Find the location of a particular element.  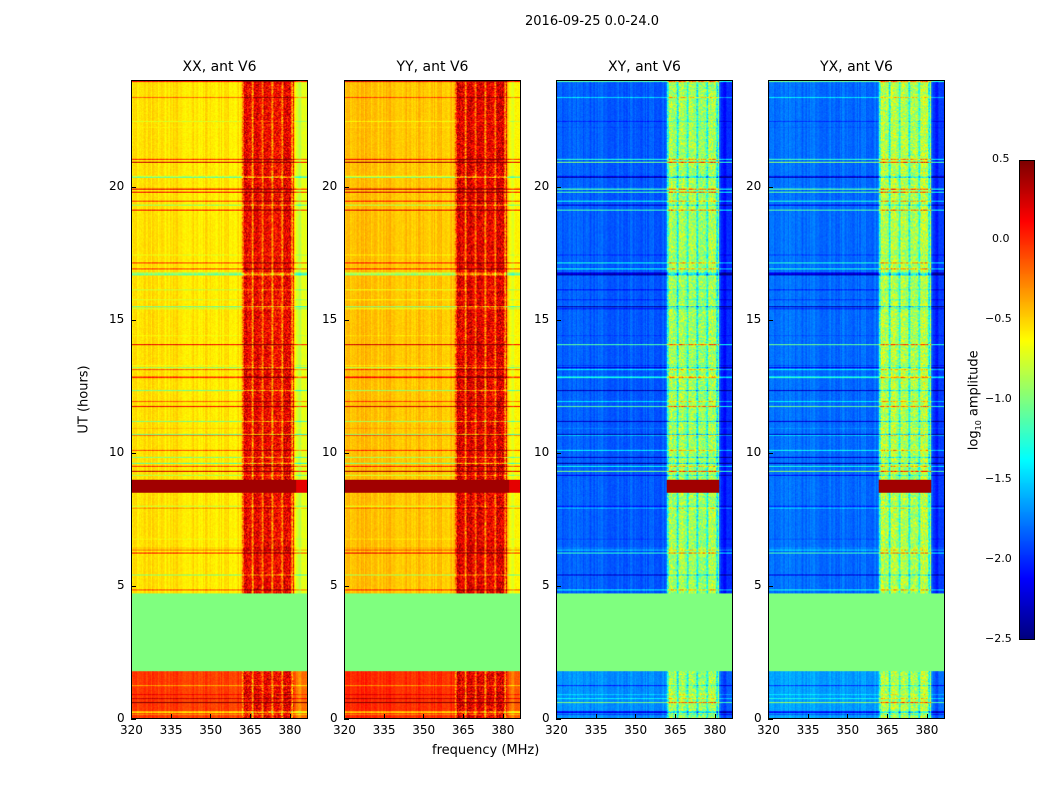

suptitle: 2016-09-25 0.0-24.0 is located at coordinates (592, 21).